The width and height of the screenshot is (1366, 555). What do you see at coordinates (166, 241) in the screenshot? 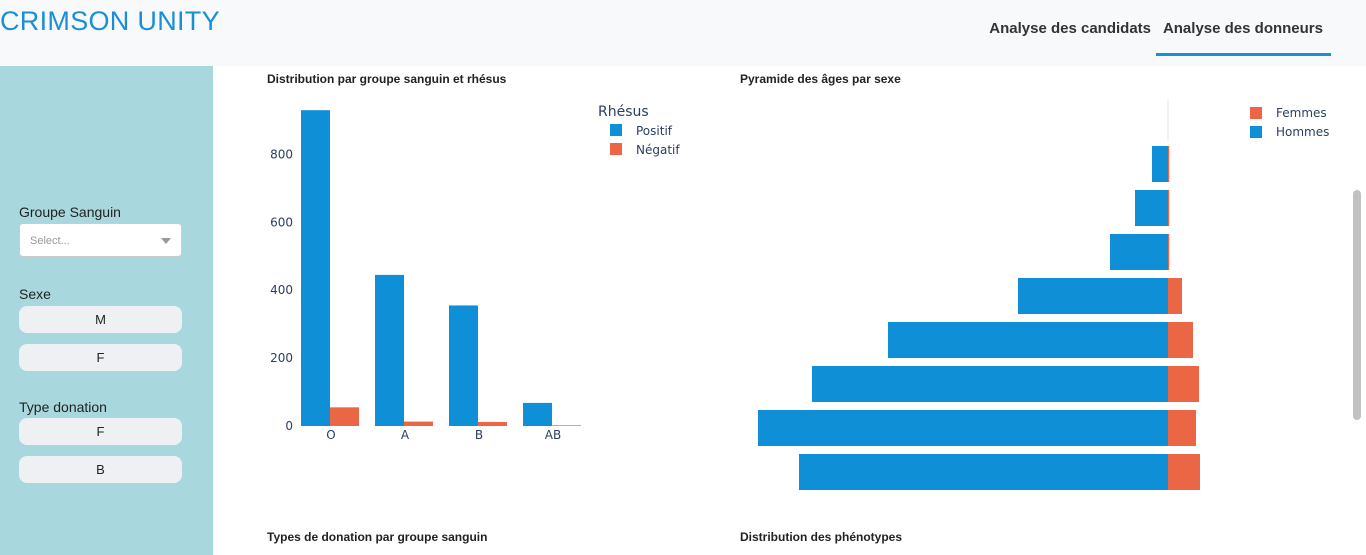
I see `chevron-down-icon` at bounding box center [166, 241].